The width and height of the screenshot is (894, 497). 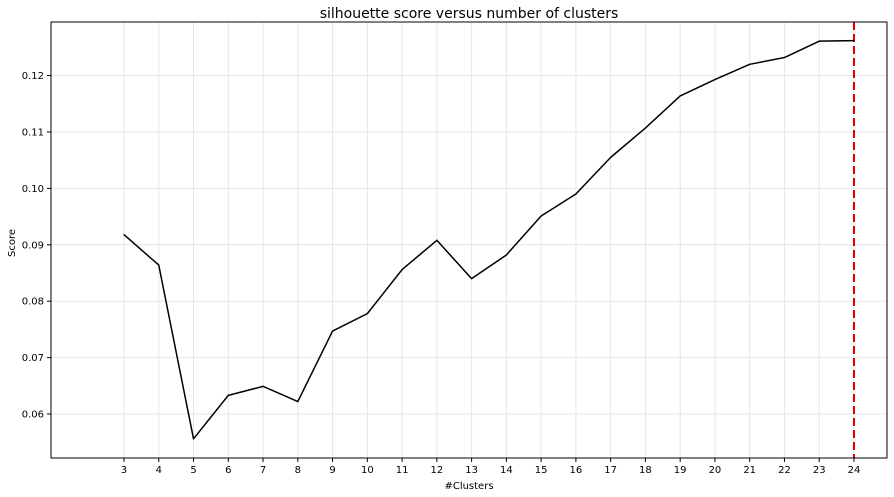 What do you see at coordinates (33, 415) in the screenshot?
I see `y-tick-label: 0.06` at bounding box center [33, 415].